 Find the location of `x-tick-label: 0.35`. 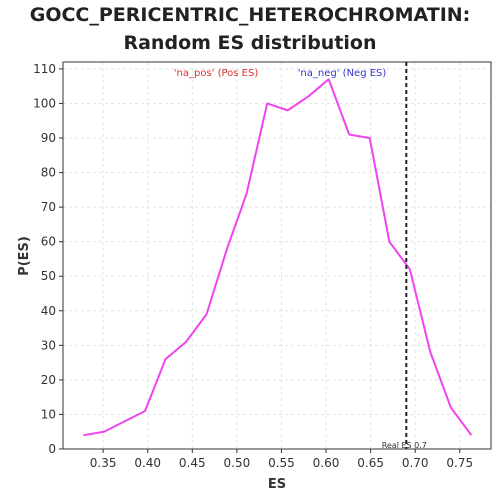

x-tick-label: 0.35 is located at coordinates (103, 463).